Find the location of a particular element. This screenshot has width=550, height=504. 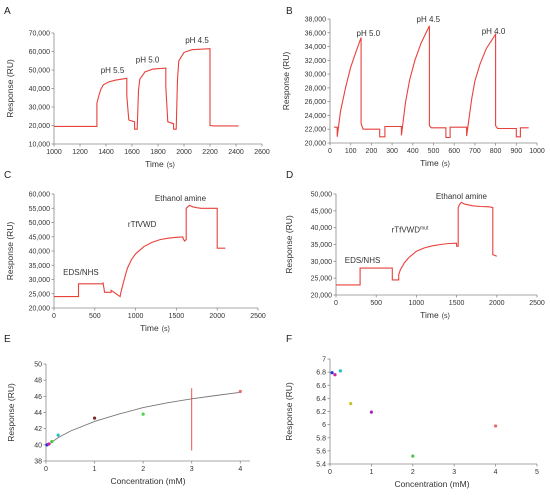

annotation-text: pH 5.0 is located at coordinates (148, 60).